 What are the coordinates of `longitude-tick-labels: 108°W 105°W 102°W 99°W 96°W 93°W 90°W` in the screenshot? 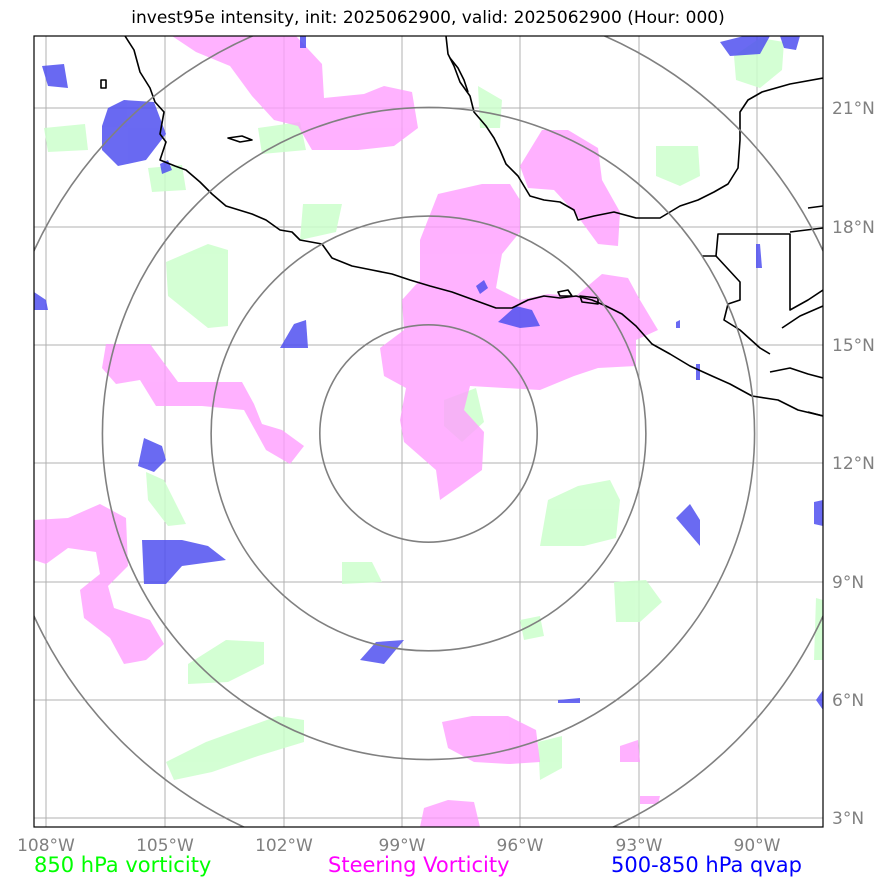 It's located at (399, 846).